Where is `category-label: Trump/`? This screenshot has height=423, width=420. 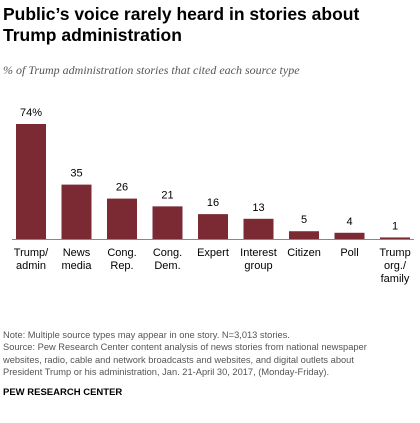 category-label: Trump/ is located at coordinates (31, 253).